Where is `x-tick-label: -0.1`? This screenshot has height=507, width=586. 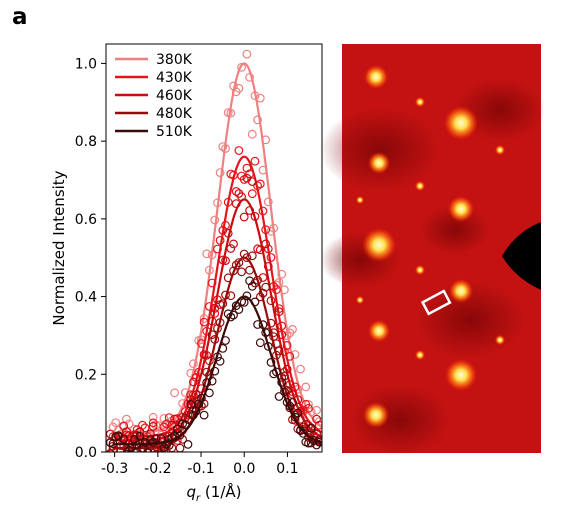 x-tick-label: -0.1 is located at coordinates (200, 469).